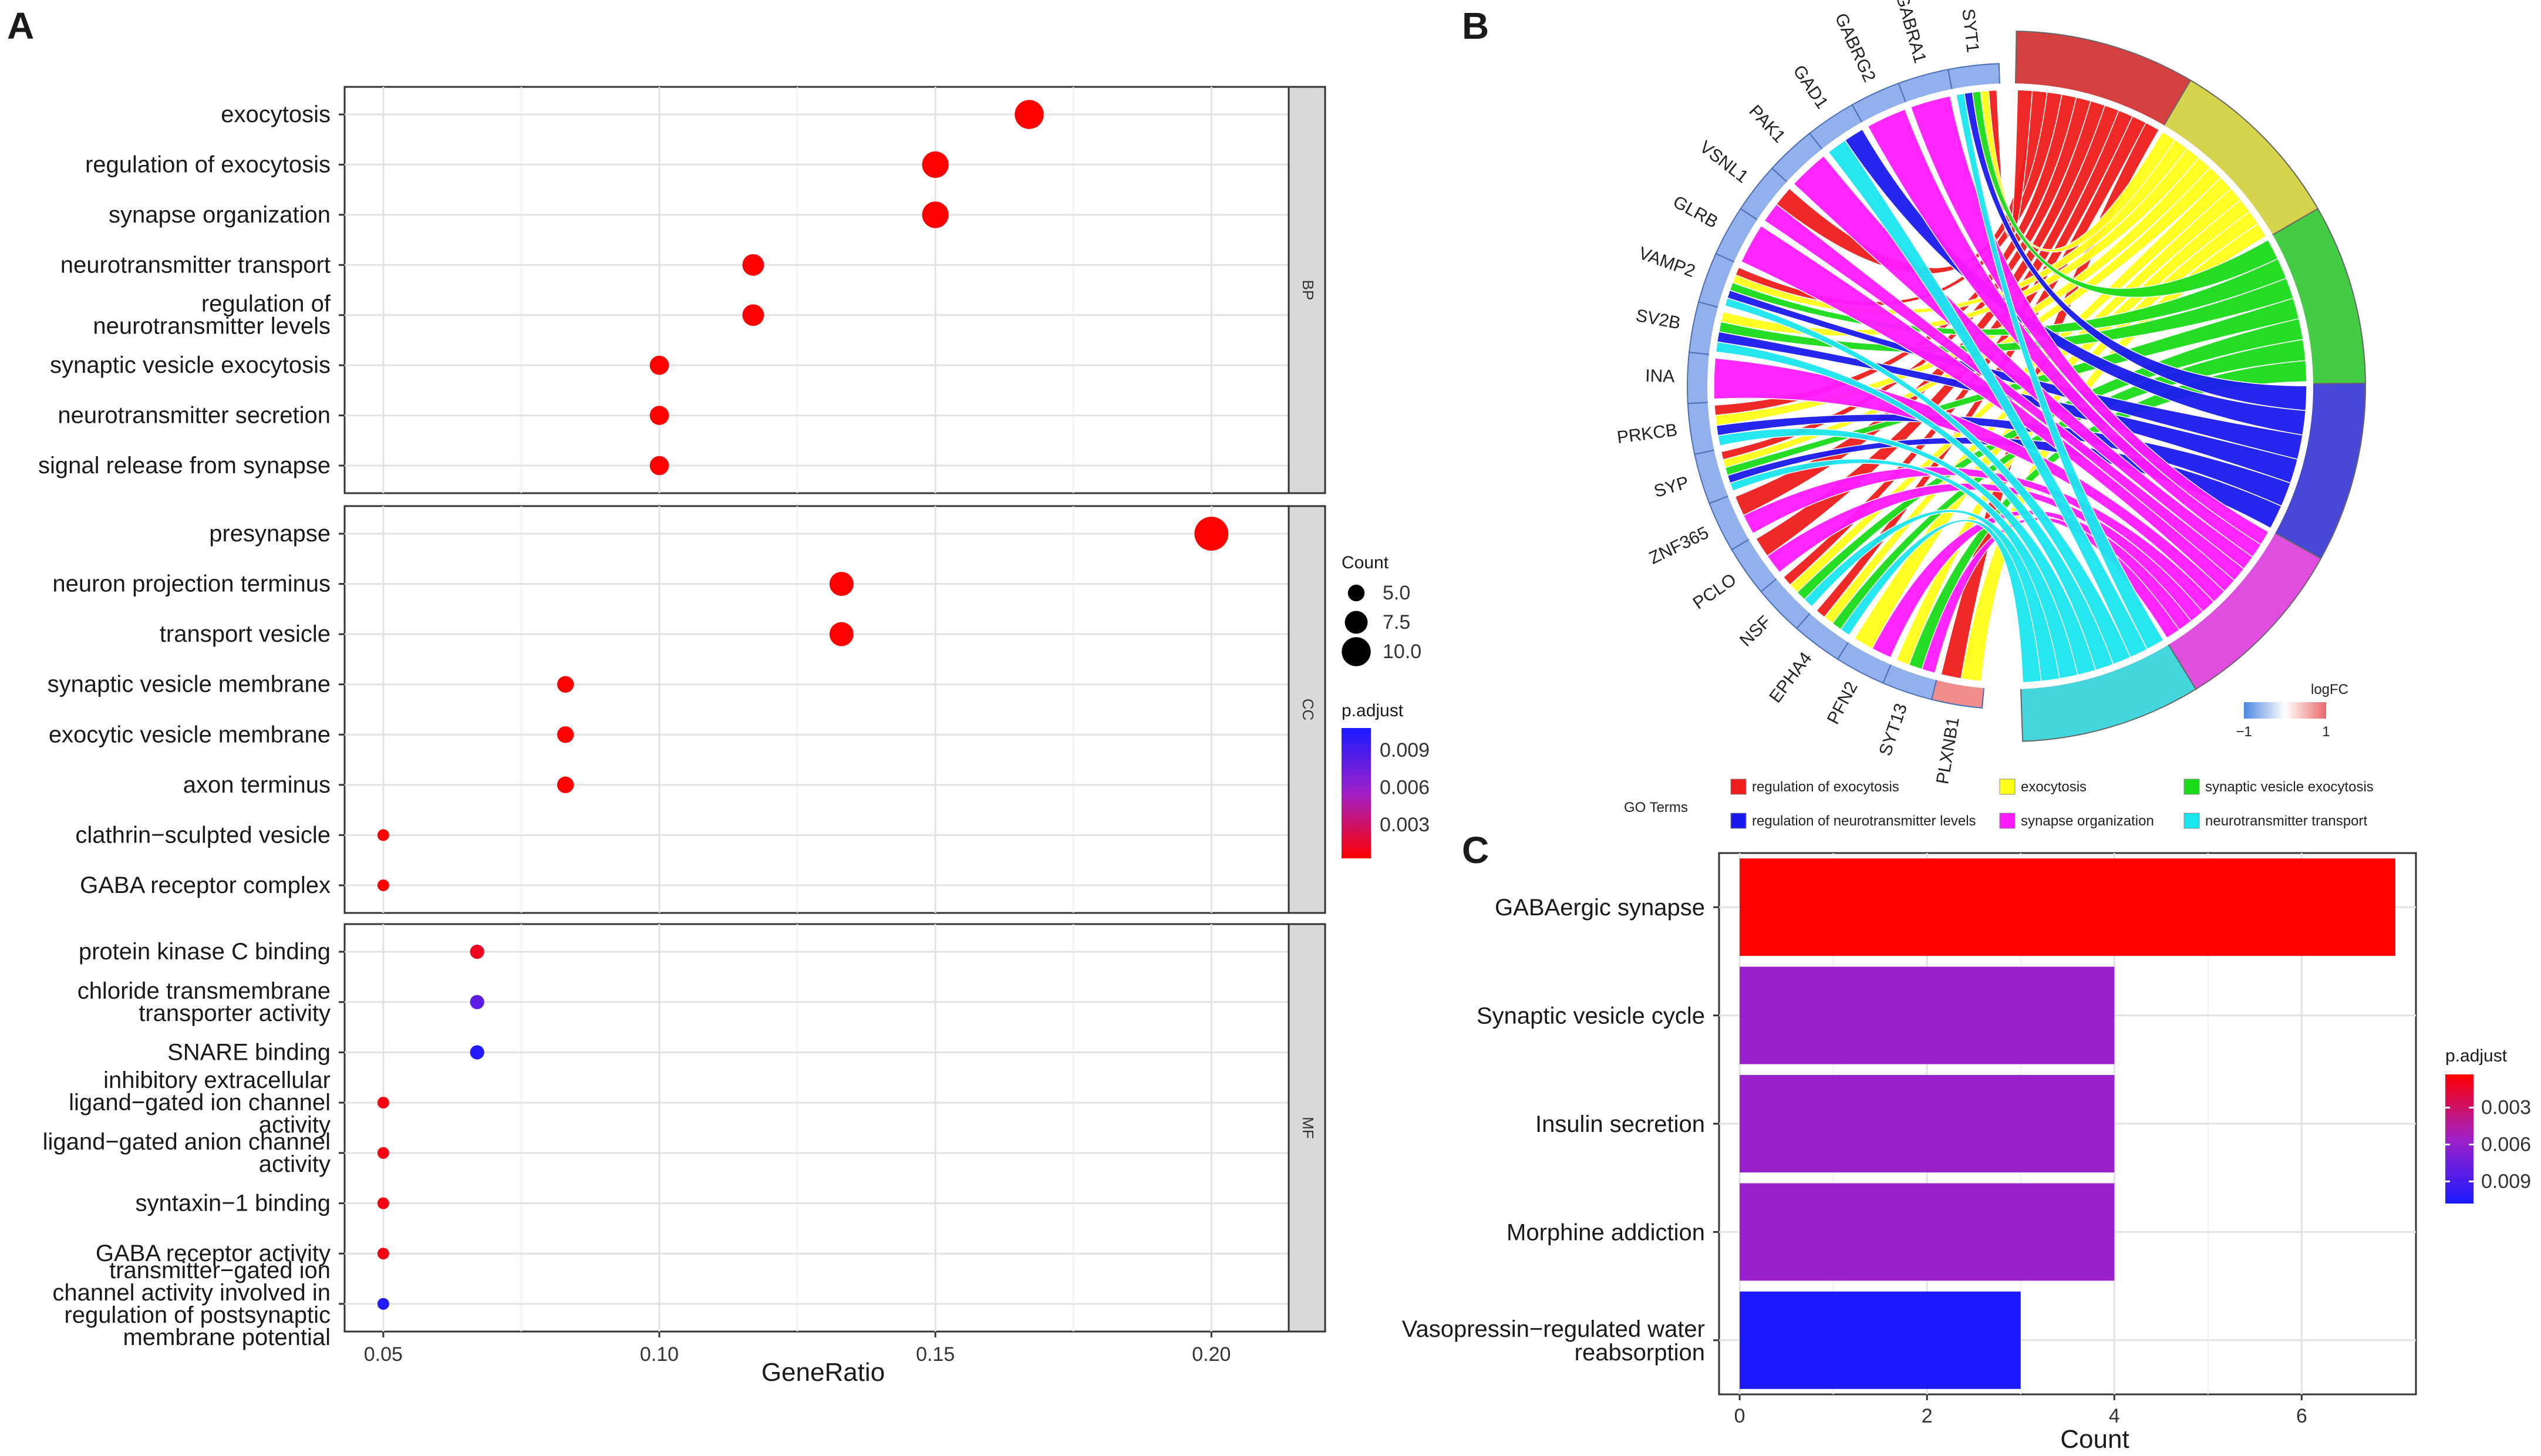 This screenshot has height=1456, width=2541. What do you see at coordinates (1620, 1124) in the screenshot?
I see `category-label: Insulin secretion` at bounding box center [1620, 1124].